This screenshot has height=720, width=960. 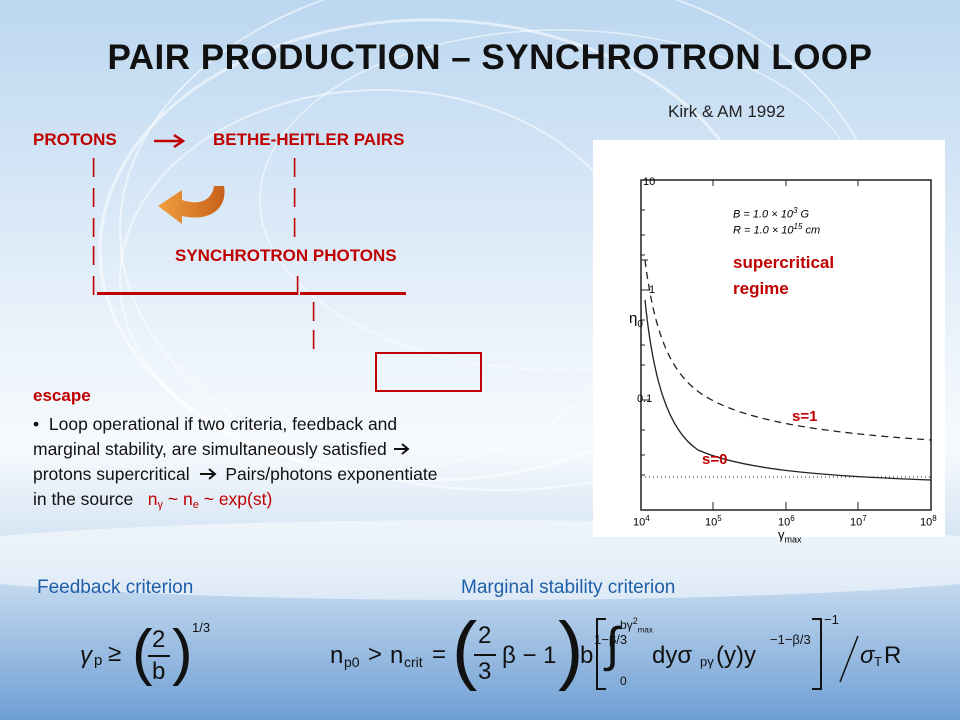 What do you see at coordinates (858, 521) in the screenshot?
I see `x-tick-1e7: 10⁷` at bounding box center [858, 521].